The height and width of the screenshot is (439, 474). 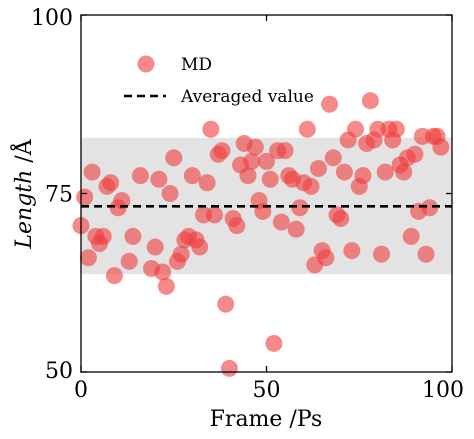 I want to click on legend: MD Averaged value, so click(x=219, y=81).